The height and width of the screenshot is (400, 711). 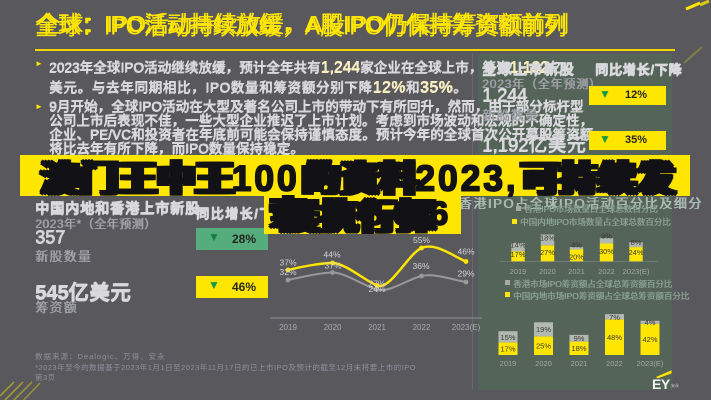 What do you see at coordinates (543, 346) in the screenshot?
I see `svg-text: 25%` at bounding box center [543, 346].